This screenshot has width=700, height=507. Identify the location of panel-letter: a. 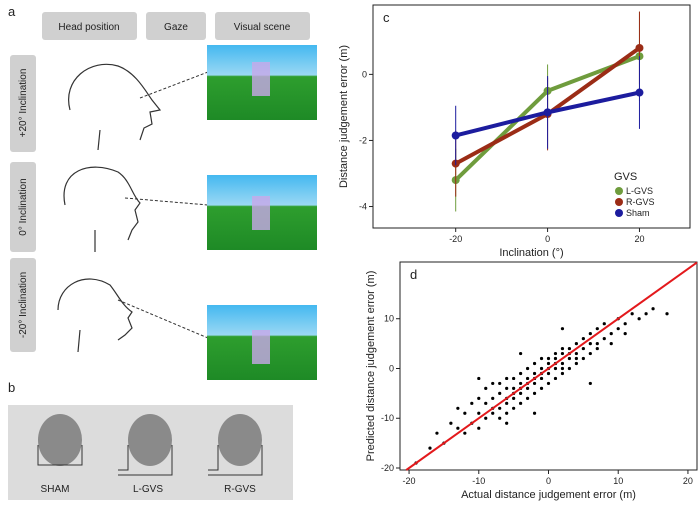
(12, 11).